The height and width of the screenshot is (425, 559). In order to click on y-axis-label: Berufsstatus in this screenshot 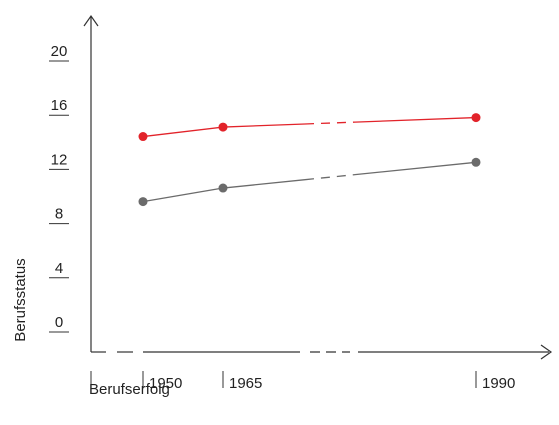, I will do `click(20, 299)`.